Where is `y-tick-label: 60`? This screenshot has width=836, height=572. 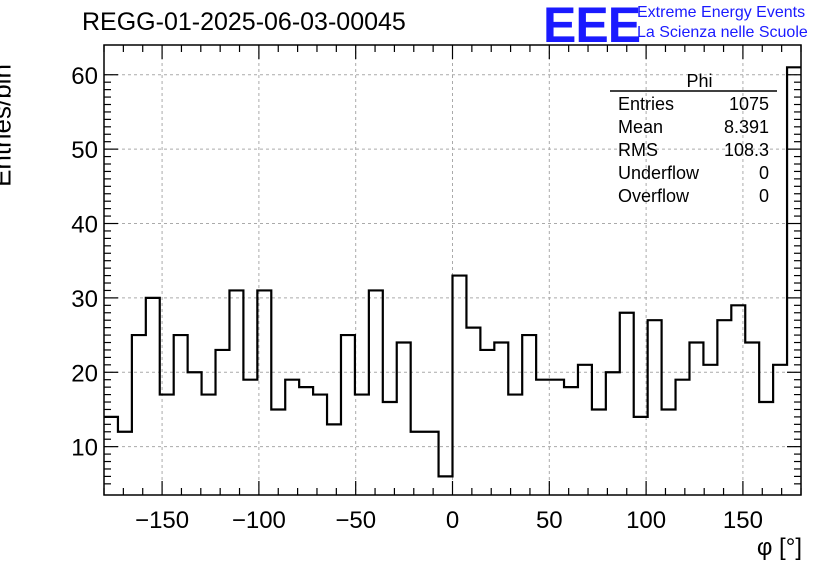 y-tick-label: 60 is located at coordinates (84, 76).